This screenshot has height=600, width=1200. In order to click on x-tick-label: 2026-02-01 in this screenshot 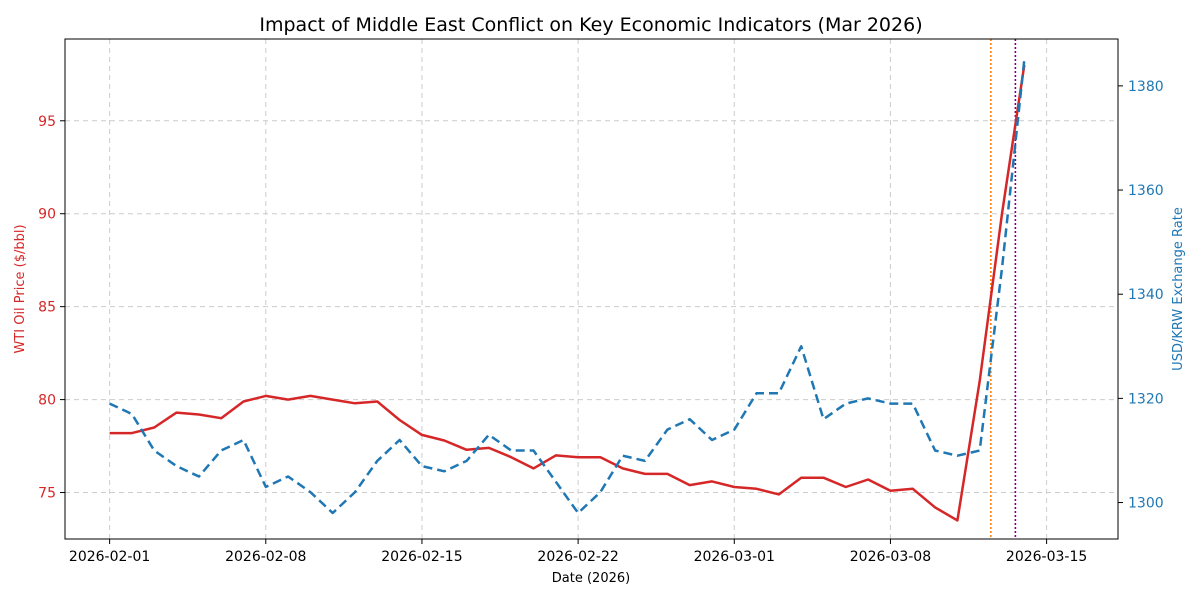, I will do `click(109, 557)`.